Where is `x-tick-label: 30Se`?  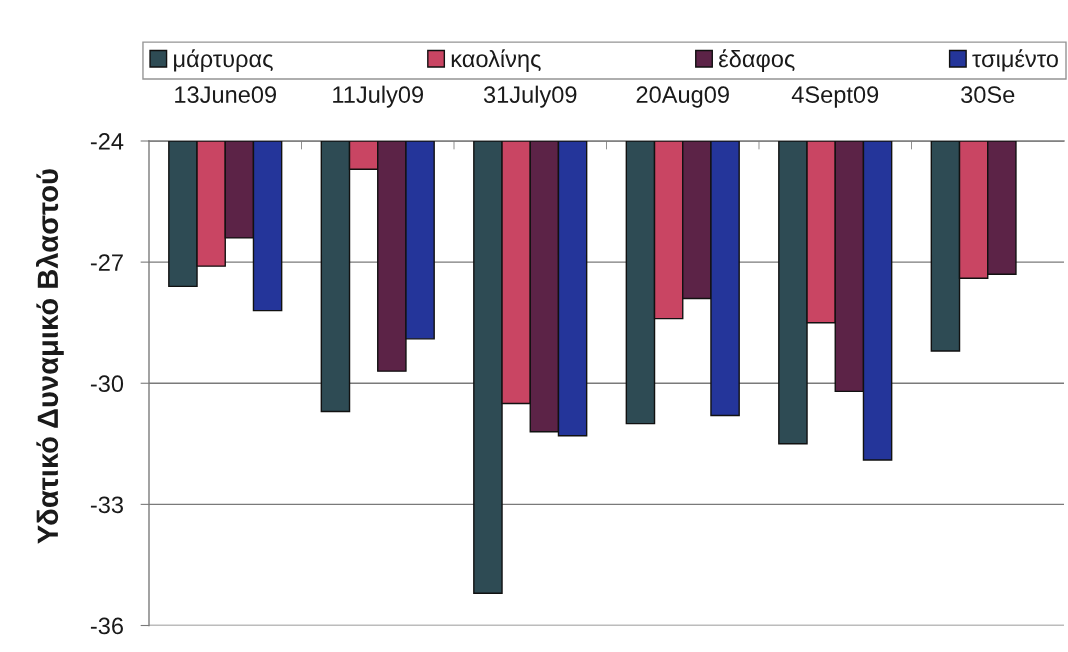
x-tick-label: 30Se is located at coordinates (988, 94).